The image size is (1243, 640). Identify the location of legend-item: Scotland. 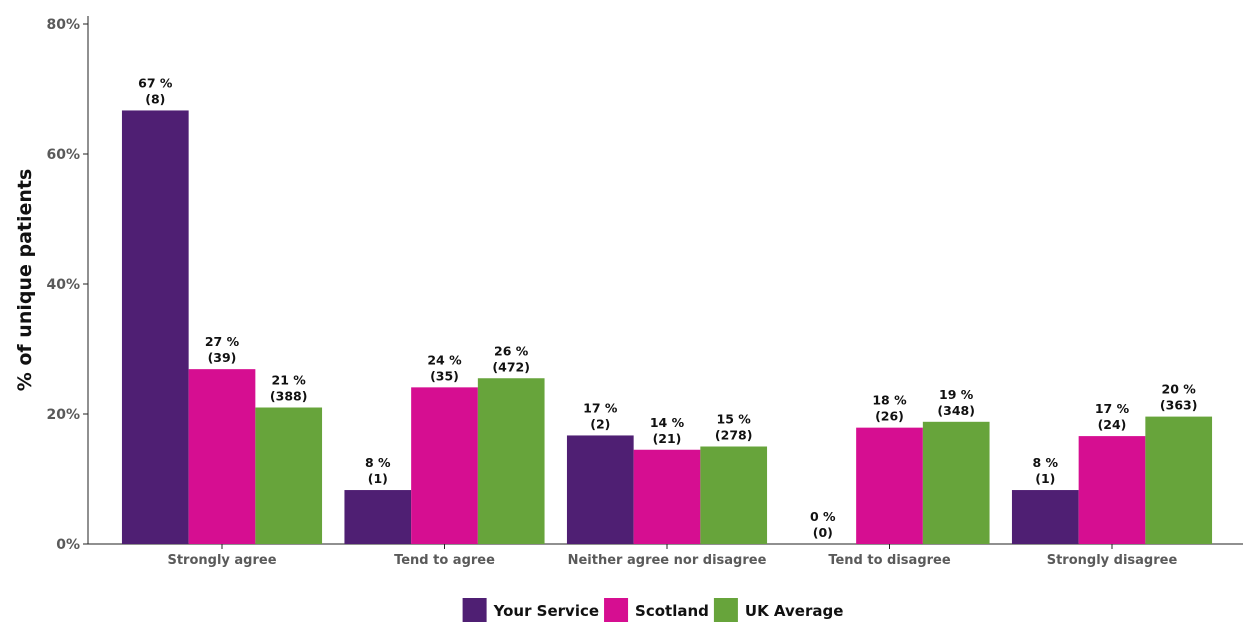
(656, 610).